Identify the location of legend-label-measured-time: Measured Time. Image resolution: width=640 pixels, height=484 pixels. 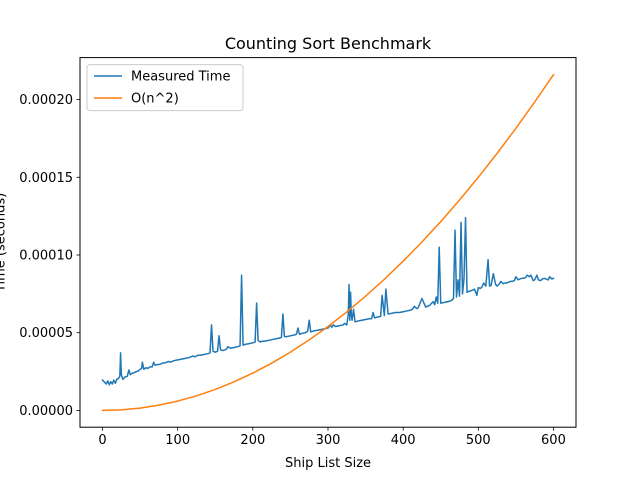
(180, 77).